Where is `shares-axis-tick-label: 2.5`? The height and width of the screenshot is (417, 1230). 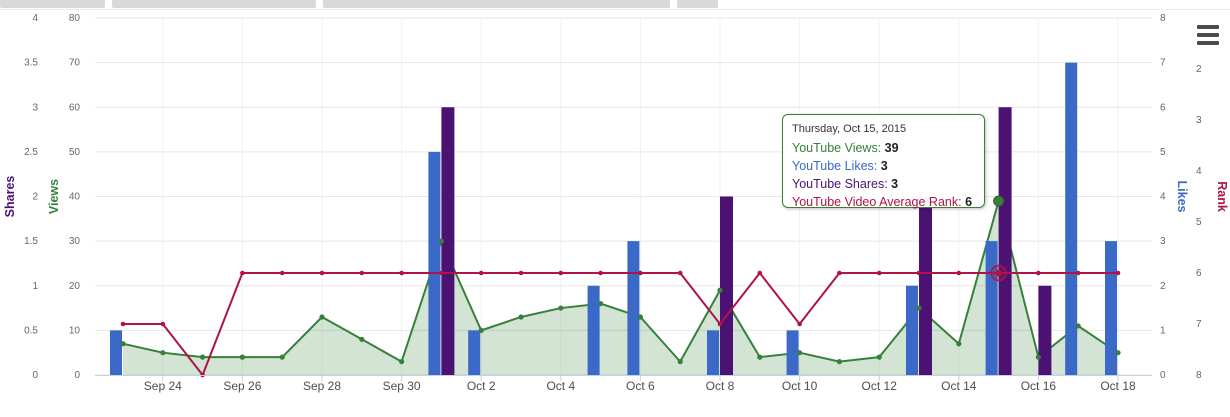
shares-axis-tick-label: 2.5 is located at coordinates (31, 152).